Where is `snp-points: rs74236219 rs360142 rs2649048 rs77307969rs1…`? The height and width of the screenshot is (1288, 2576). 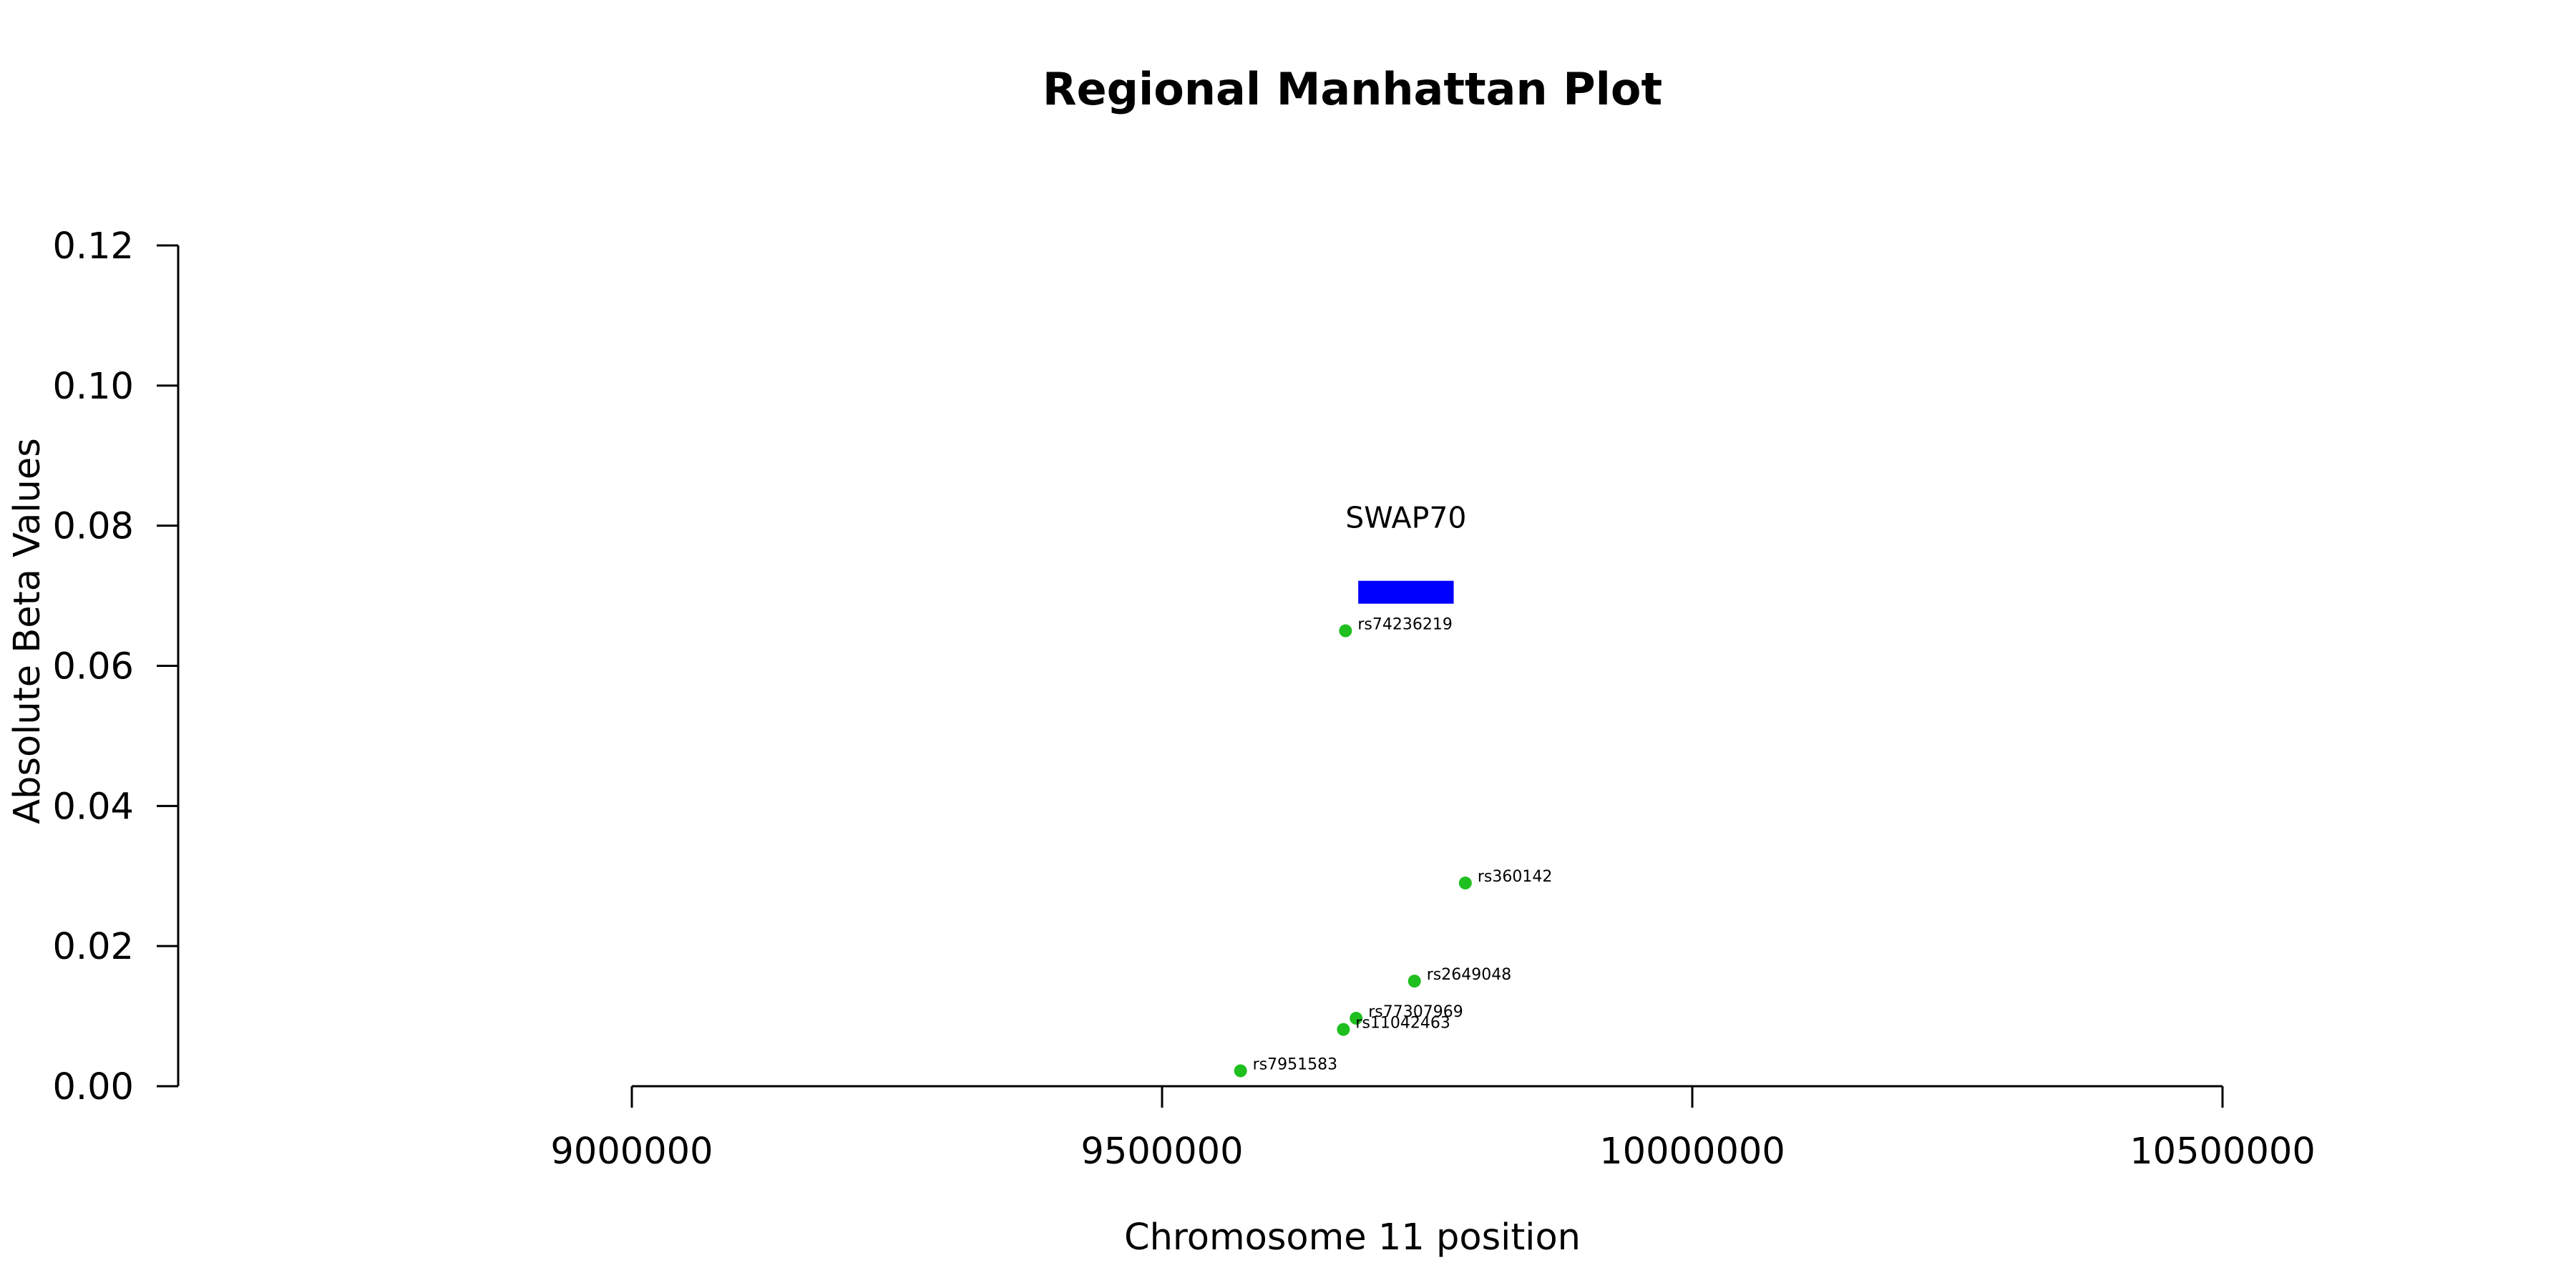
snp-points: rs74236219 rs360142 rs2649048 rs77307969rs1… is located at coordinates (1393, 847).